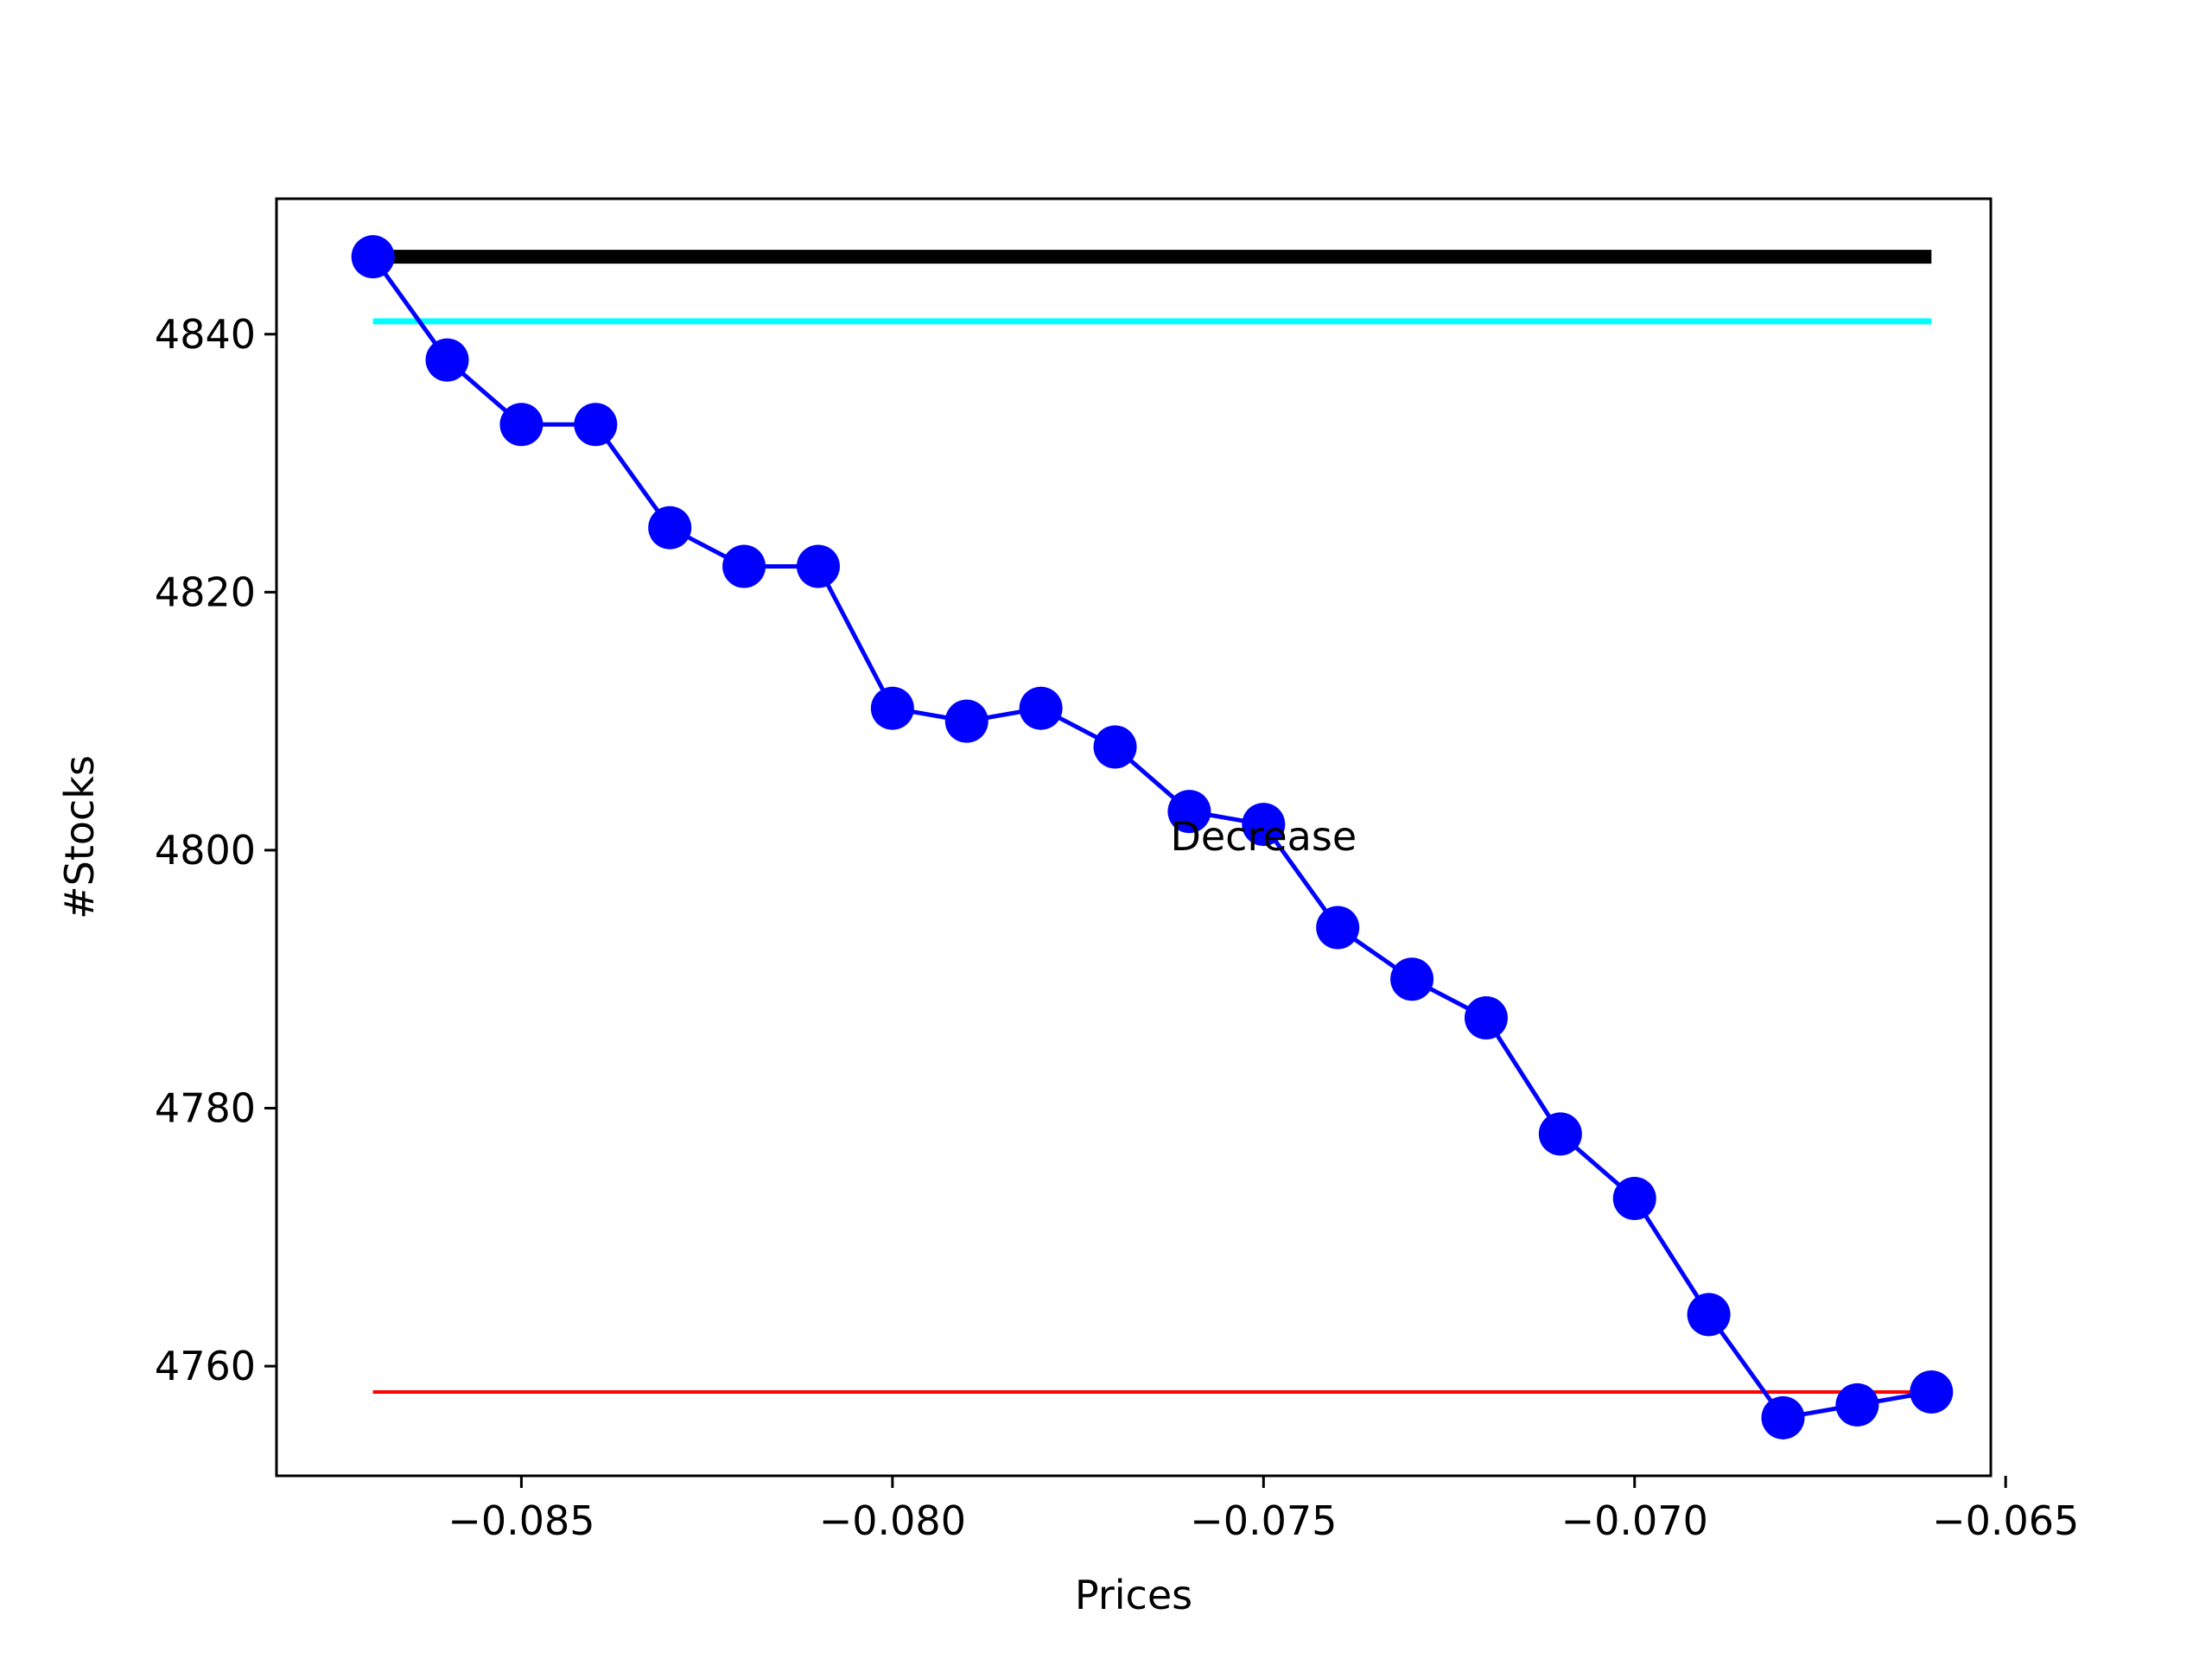  Describe the element at coordinates (79, 837) in the screenshot. I see `y-axis-label: #Stocks` at that location.